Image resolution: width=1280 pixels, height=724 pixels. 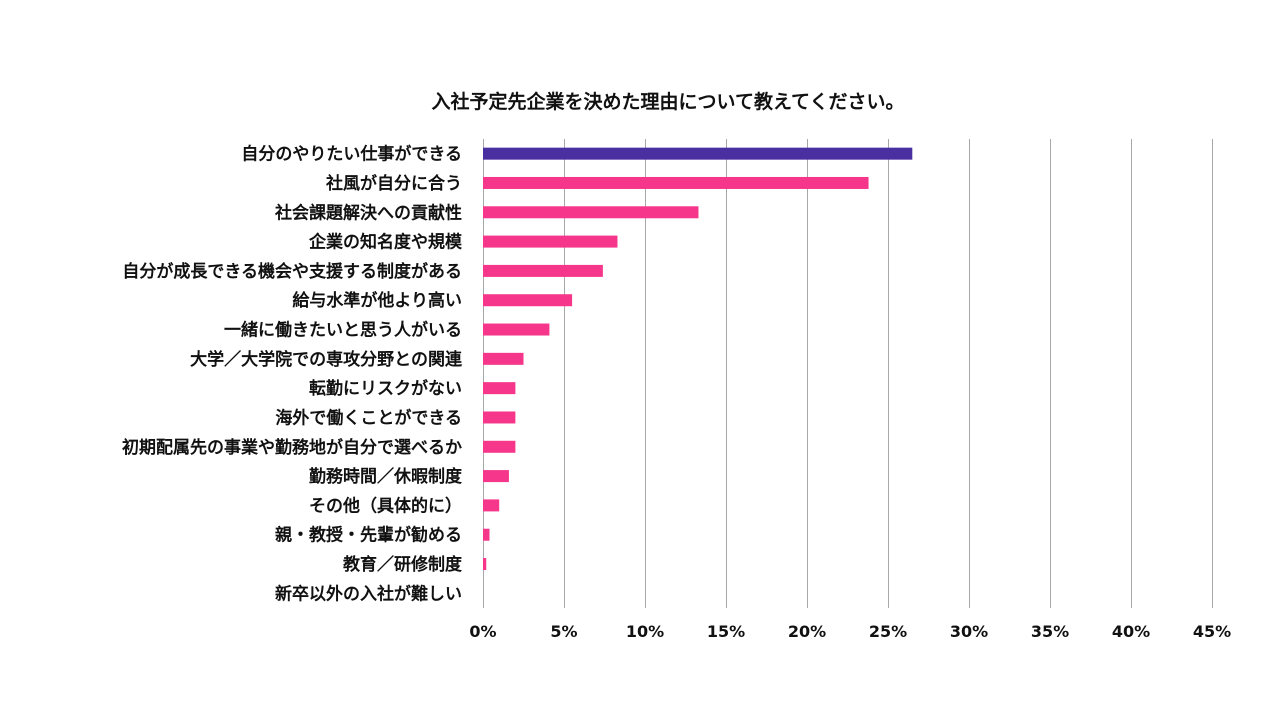 What do you see at coordinates (368, 417) in the screenshot?
I see `category-label: 海外で働くことができる` at bounding box center [368, 417].